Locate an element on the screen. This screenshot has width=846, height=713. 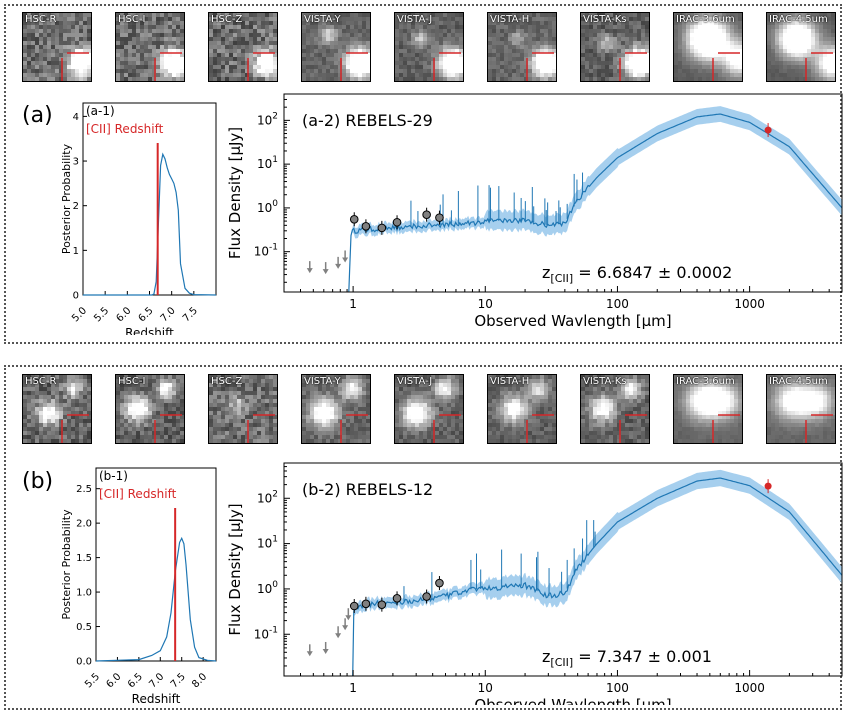
y-tick-exponent: 2 is located at coordinates (275, 116).